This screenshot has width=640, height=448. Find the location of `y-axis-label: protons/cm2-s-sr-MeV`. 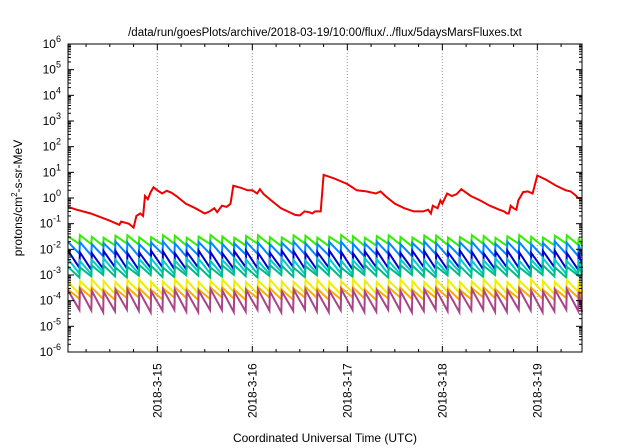

y-axis-label: protons/cm2-s-sr-MeV is located at coordinates (17, 198).